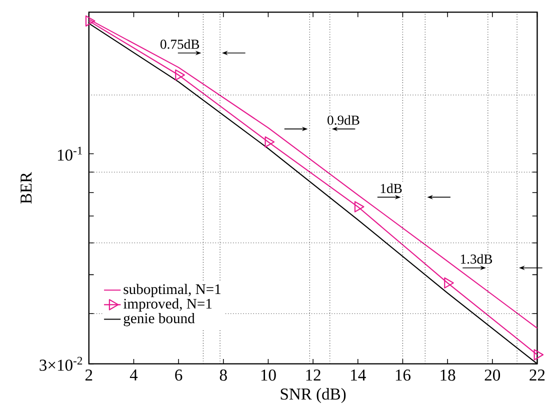 The width and height of the screenshot is (551, 417). Describe the element at coordinates (537, 375) in the screenshot. I see `x-tick-label: 22` at that location.